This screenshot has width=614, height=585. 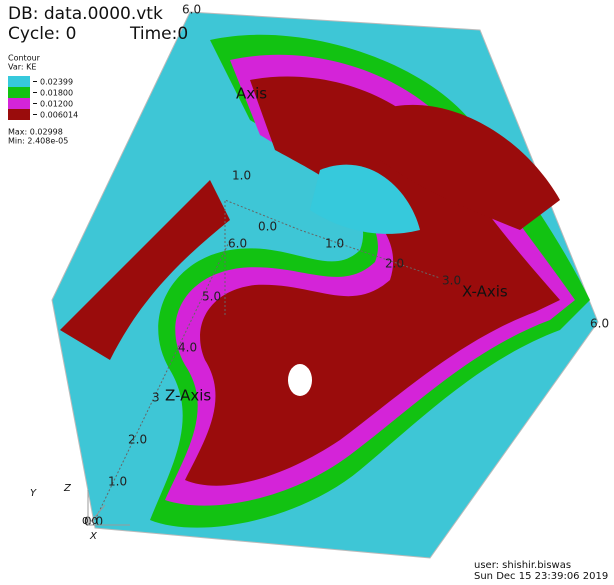 I want to click on triad: Y Z X 0.0, so click(x=80, y=512).